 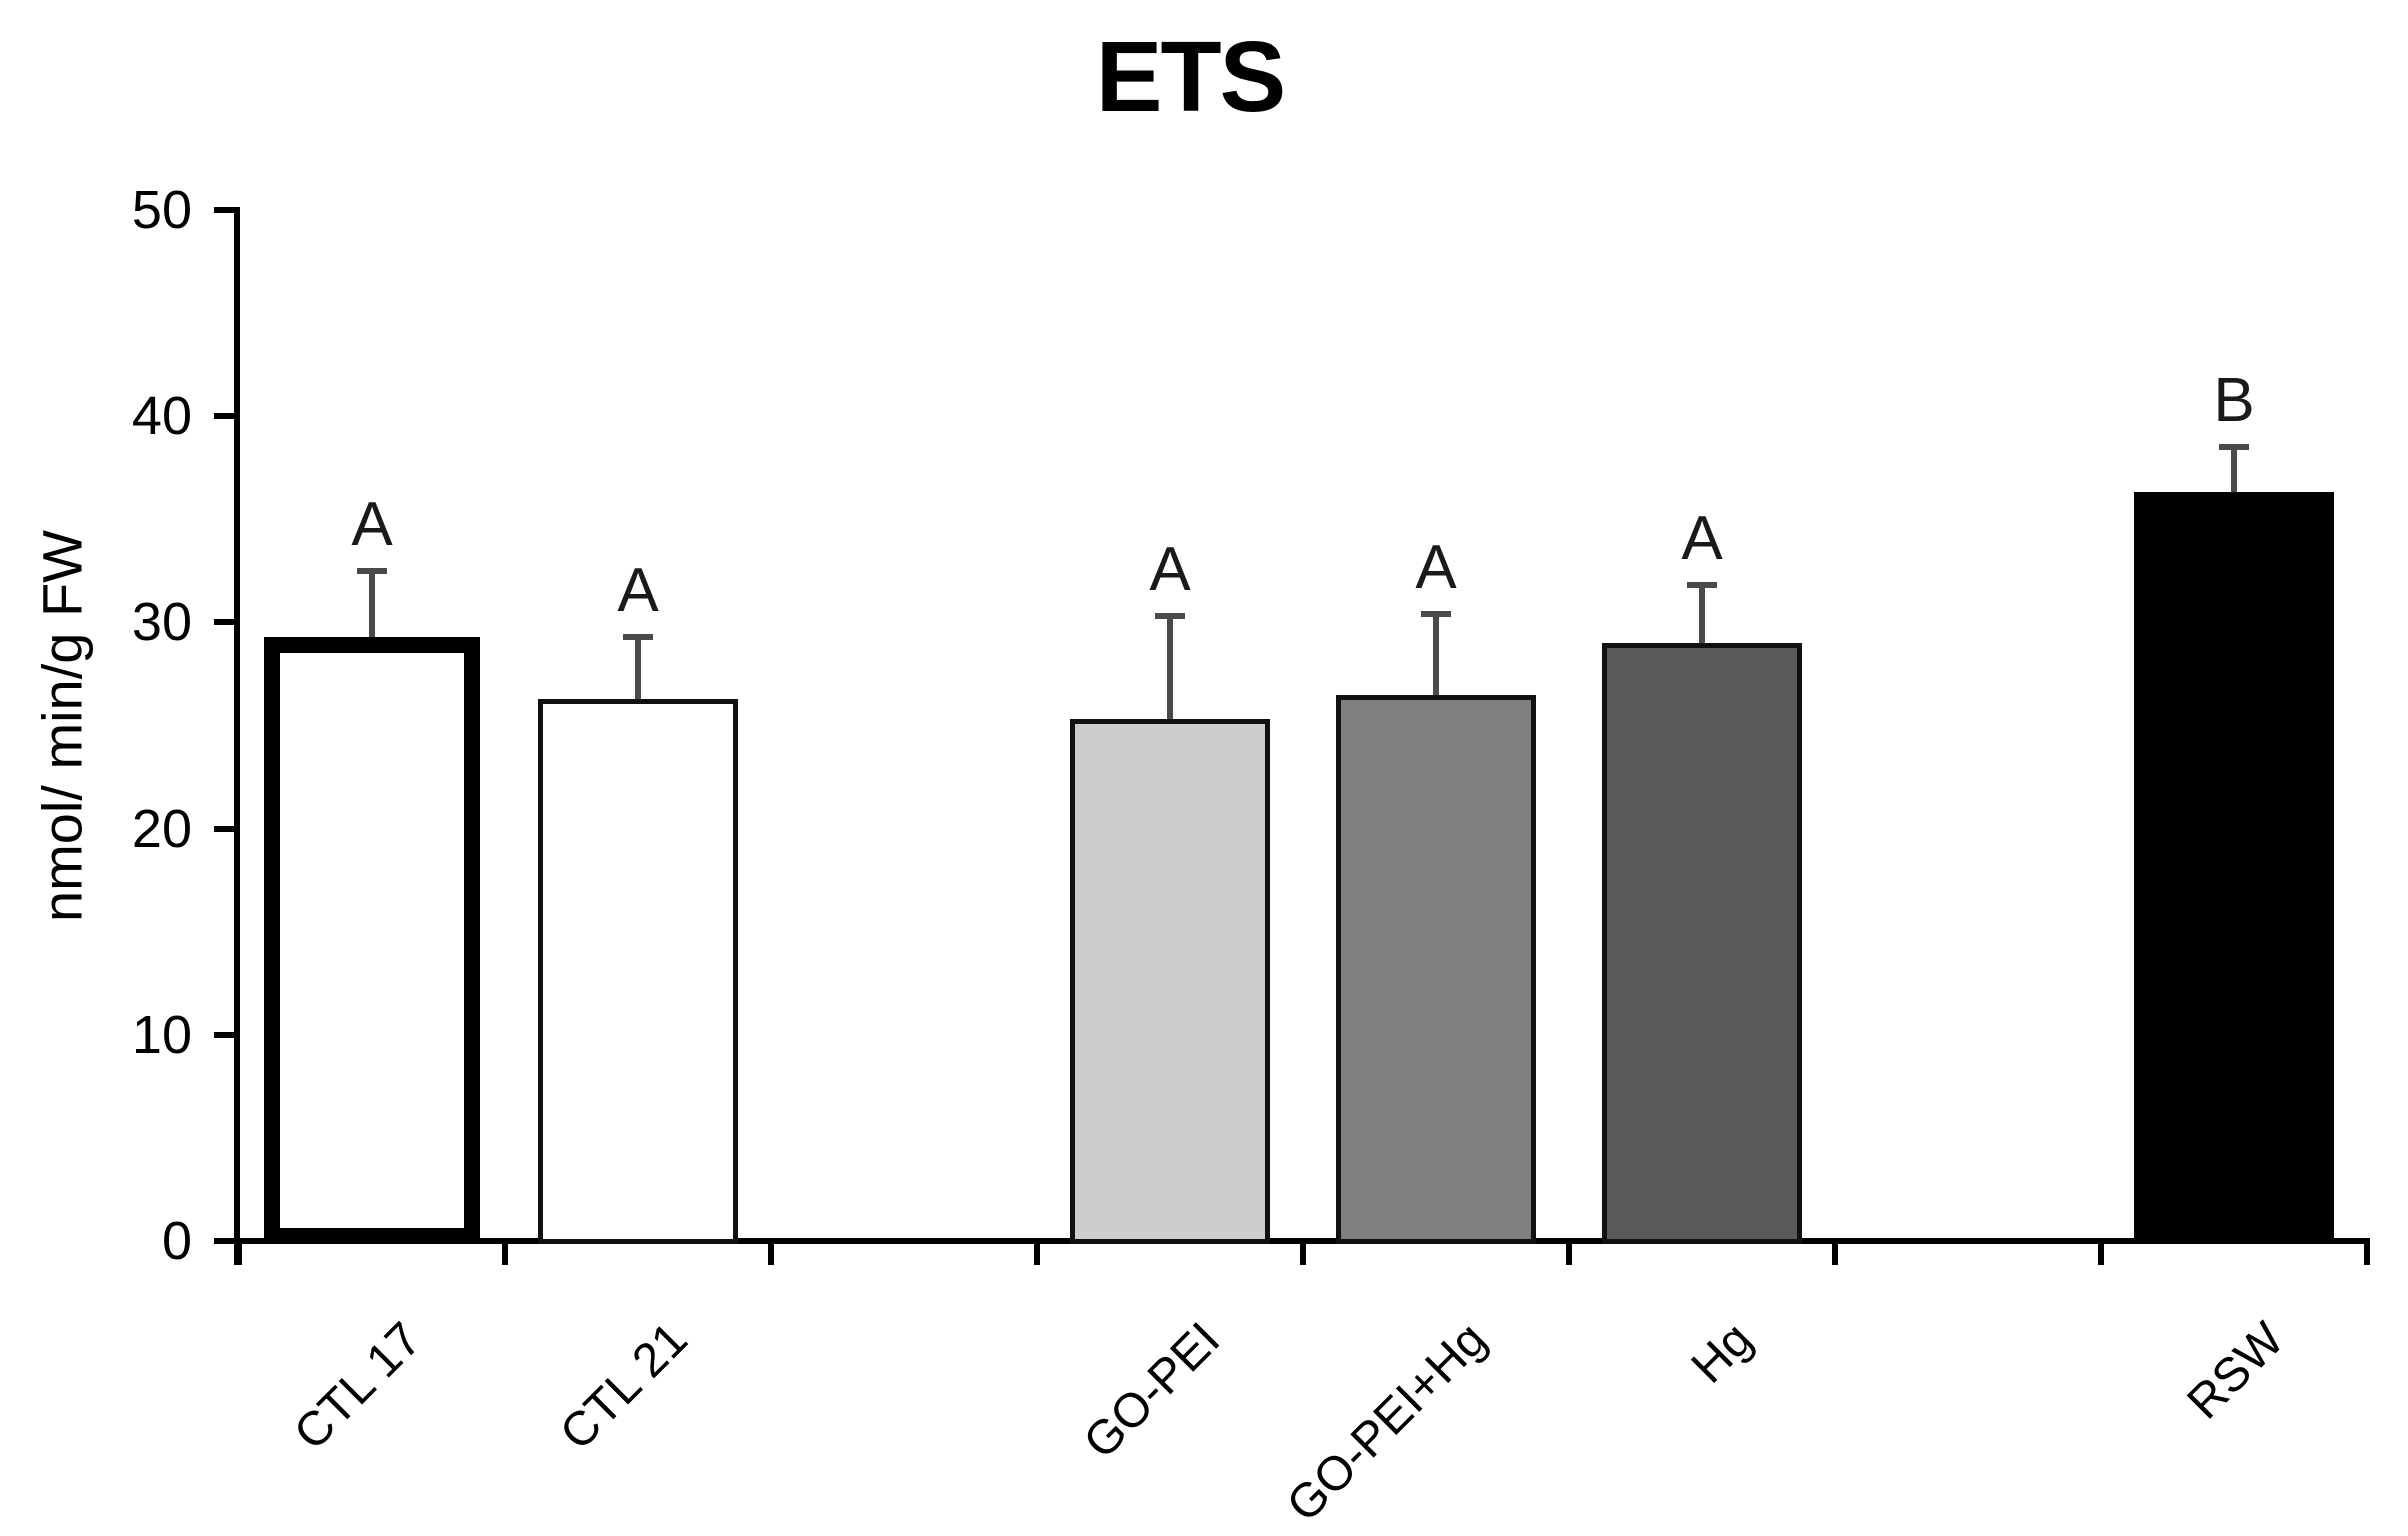 I want to click on y-tick-label: 20, so click(x=161, y=829).